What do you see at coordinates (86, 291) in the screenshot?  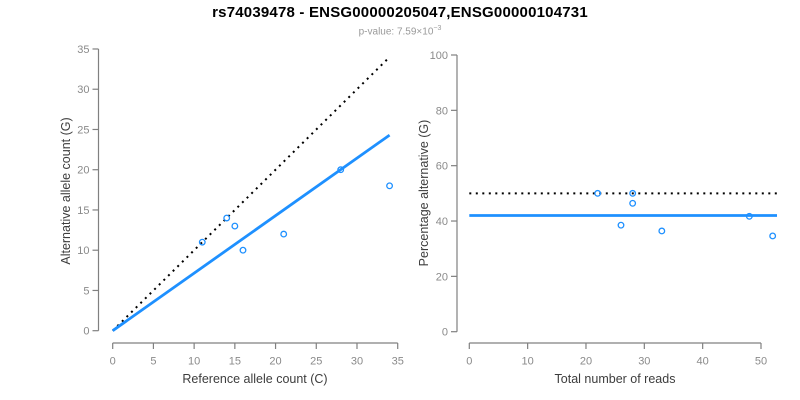 I see `y-tick-label: 5` at bounding box center [86, 291].